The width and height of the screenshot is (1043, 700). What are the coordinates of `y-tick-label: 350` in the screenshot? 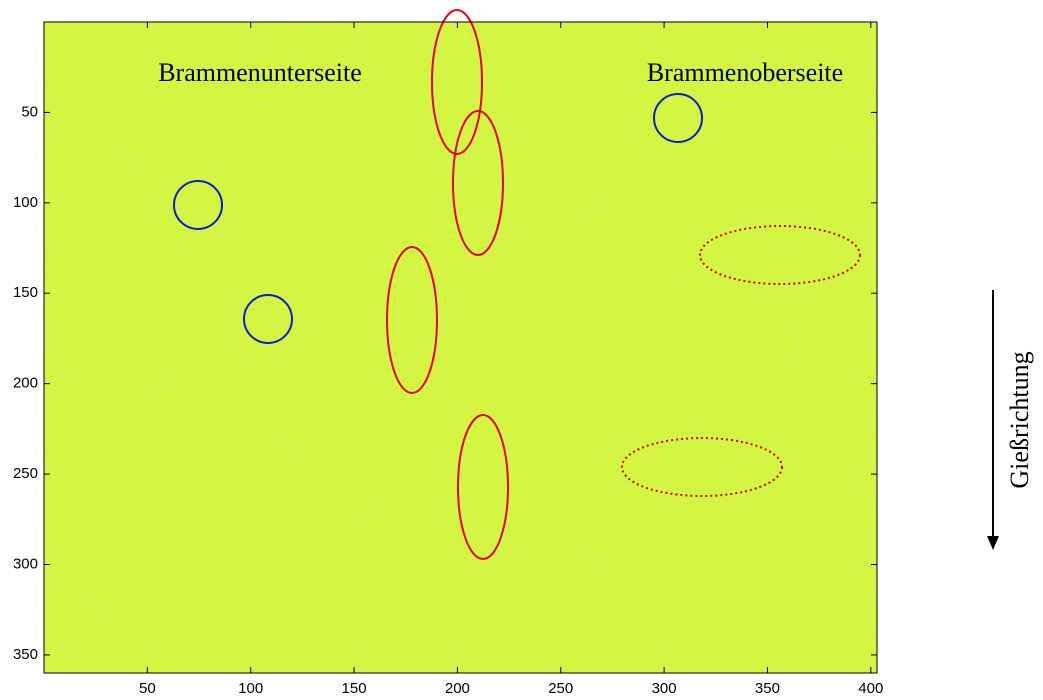 It's located at (25, 654).